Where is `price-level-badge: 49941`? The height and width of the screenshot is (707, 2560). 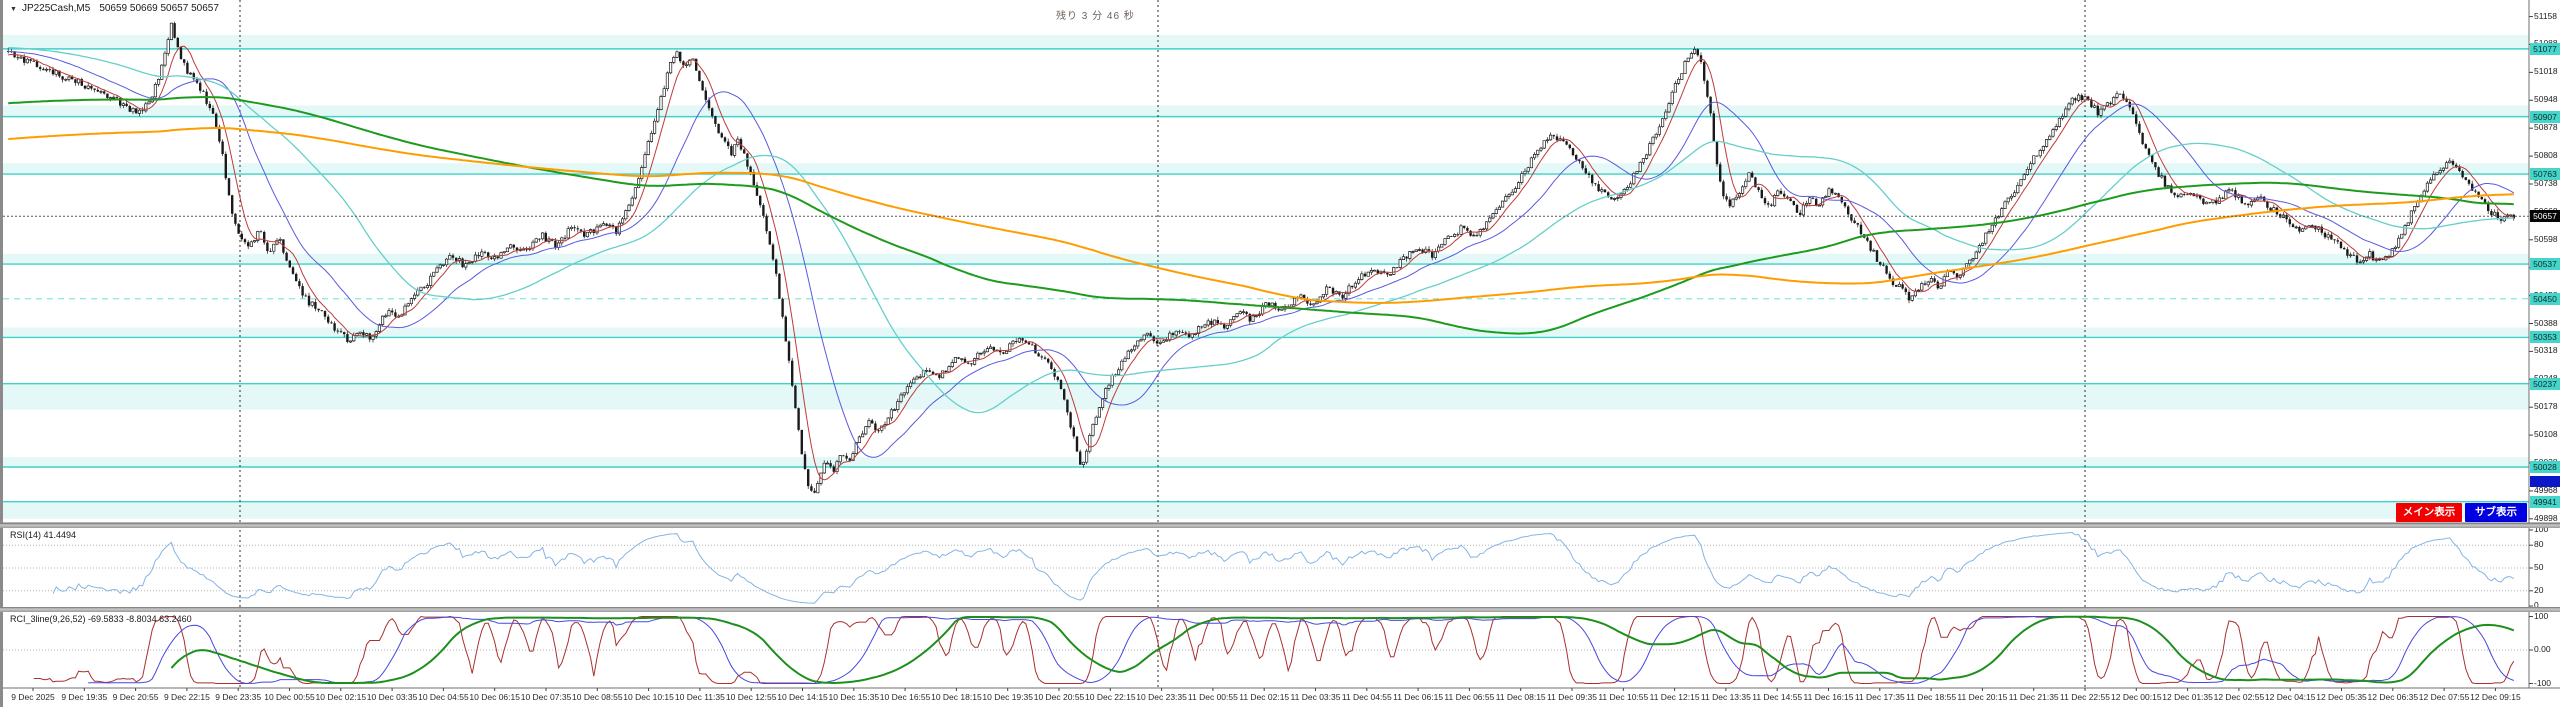
price-level-badge: 49941 is located at coordinates (2545, 501).